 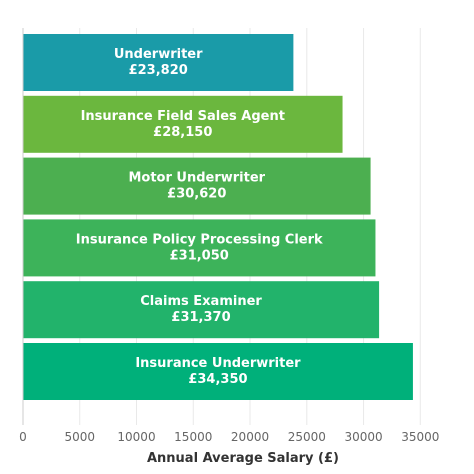 I want to click on x-tick-labels: 0 5000 10000 15000 20000 25000 30000 35000, so click(x=229, y=437).